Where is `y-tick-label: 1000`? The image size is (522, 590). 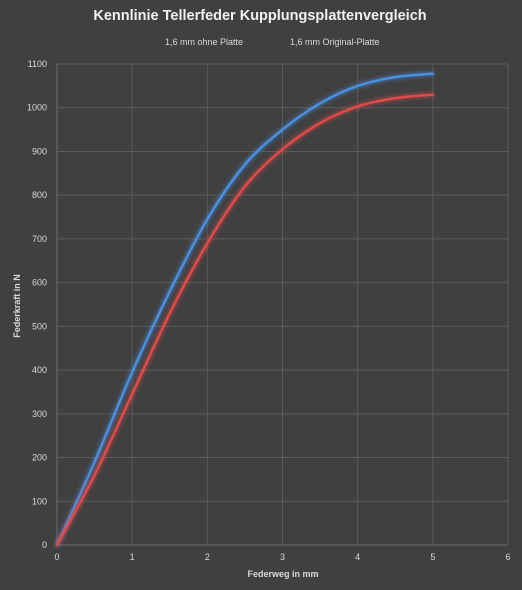
y-tick-label: 1000 is located at coordinates (37, 108).